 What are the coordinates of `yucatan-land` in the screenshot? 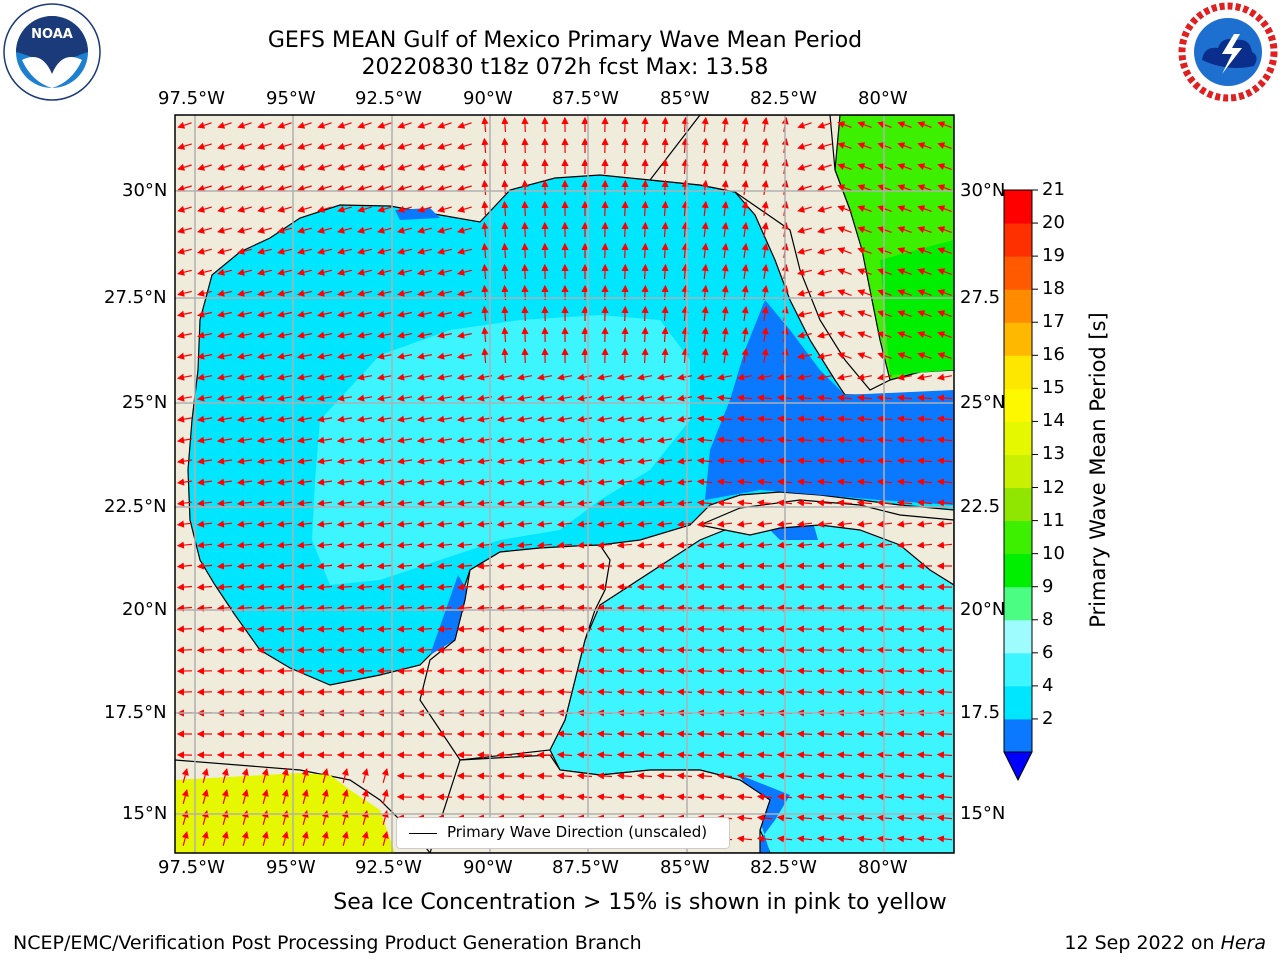 It's located at (515, 652).